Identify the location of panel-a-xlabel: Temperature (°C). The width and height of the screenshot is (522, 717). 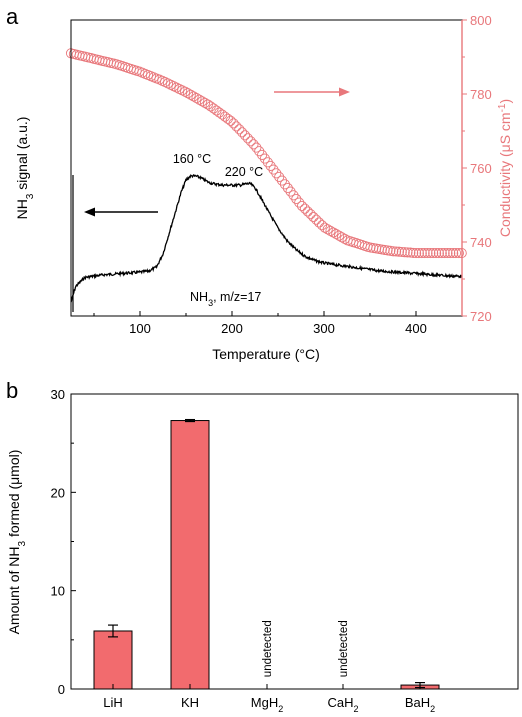
(266, 354).